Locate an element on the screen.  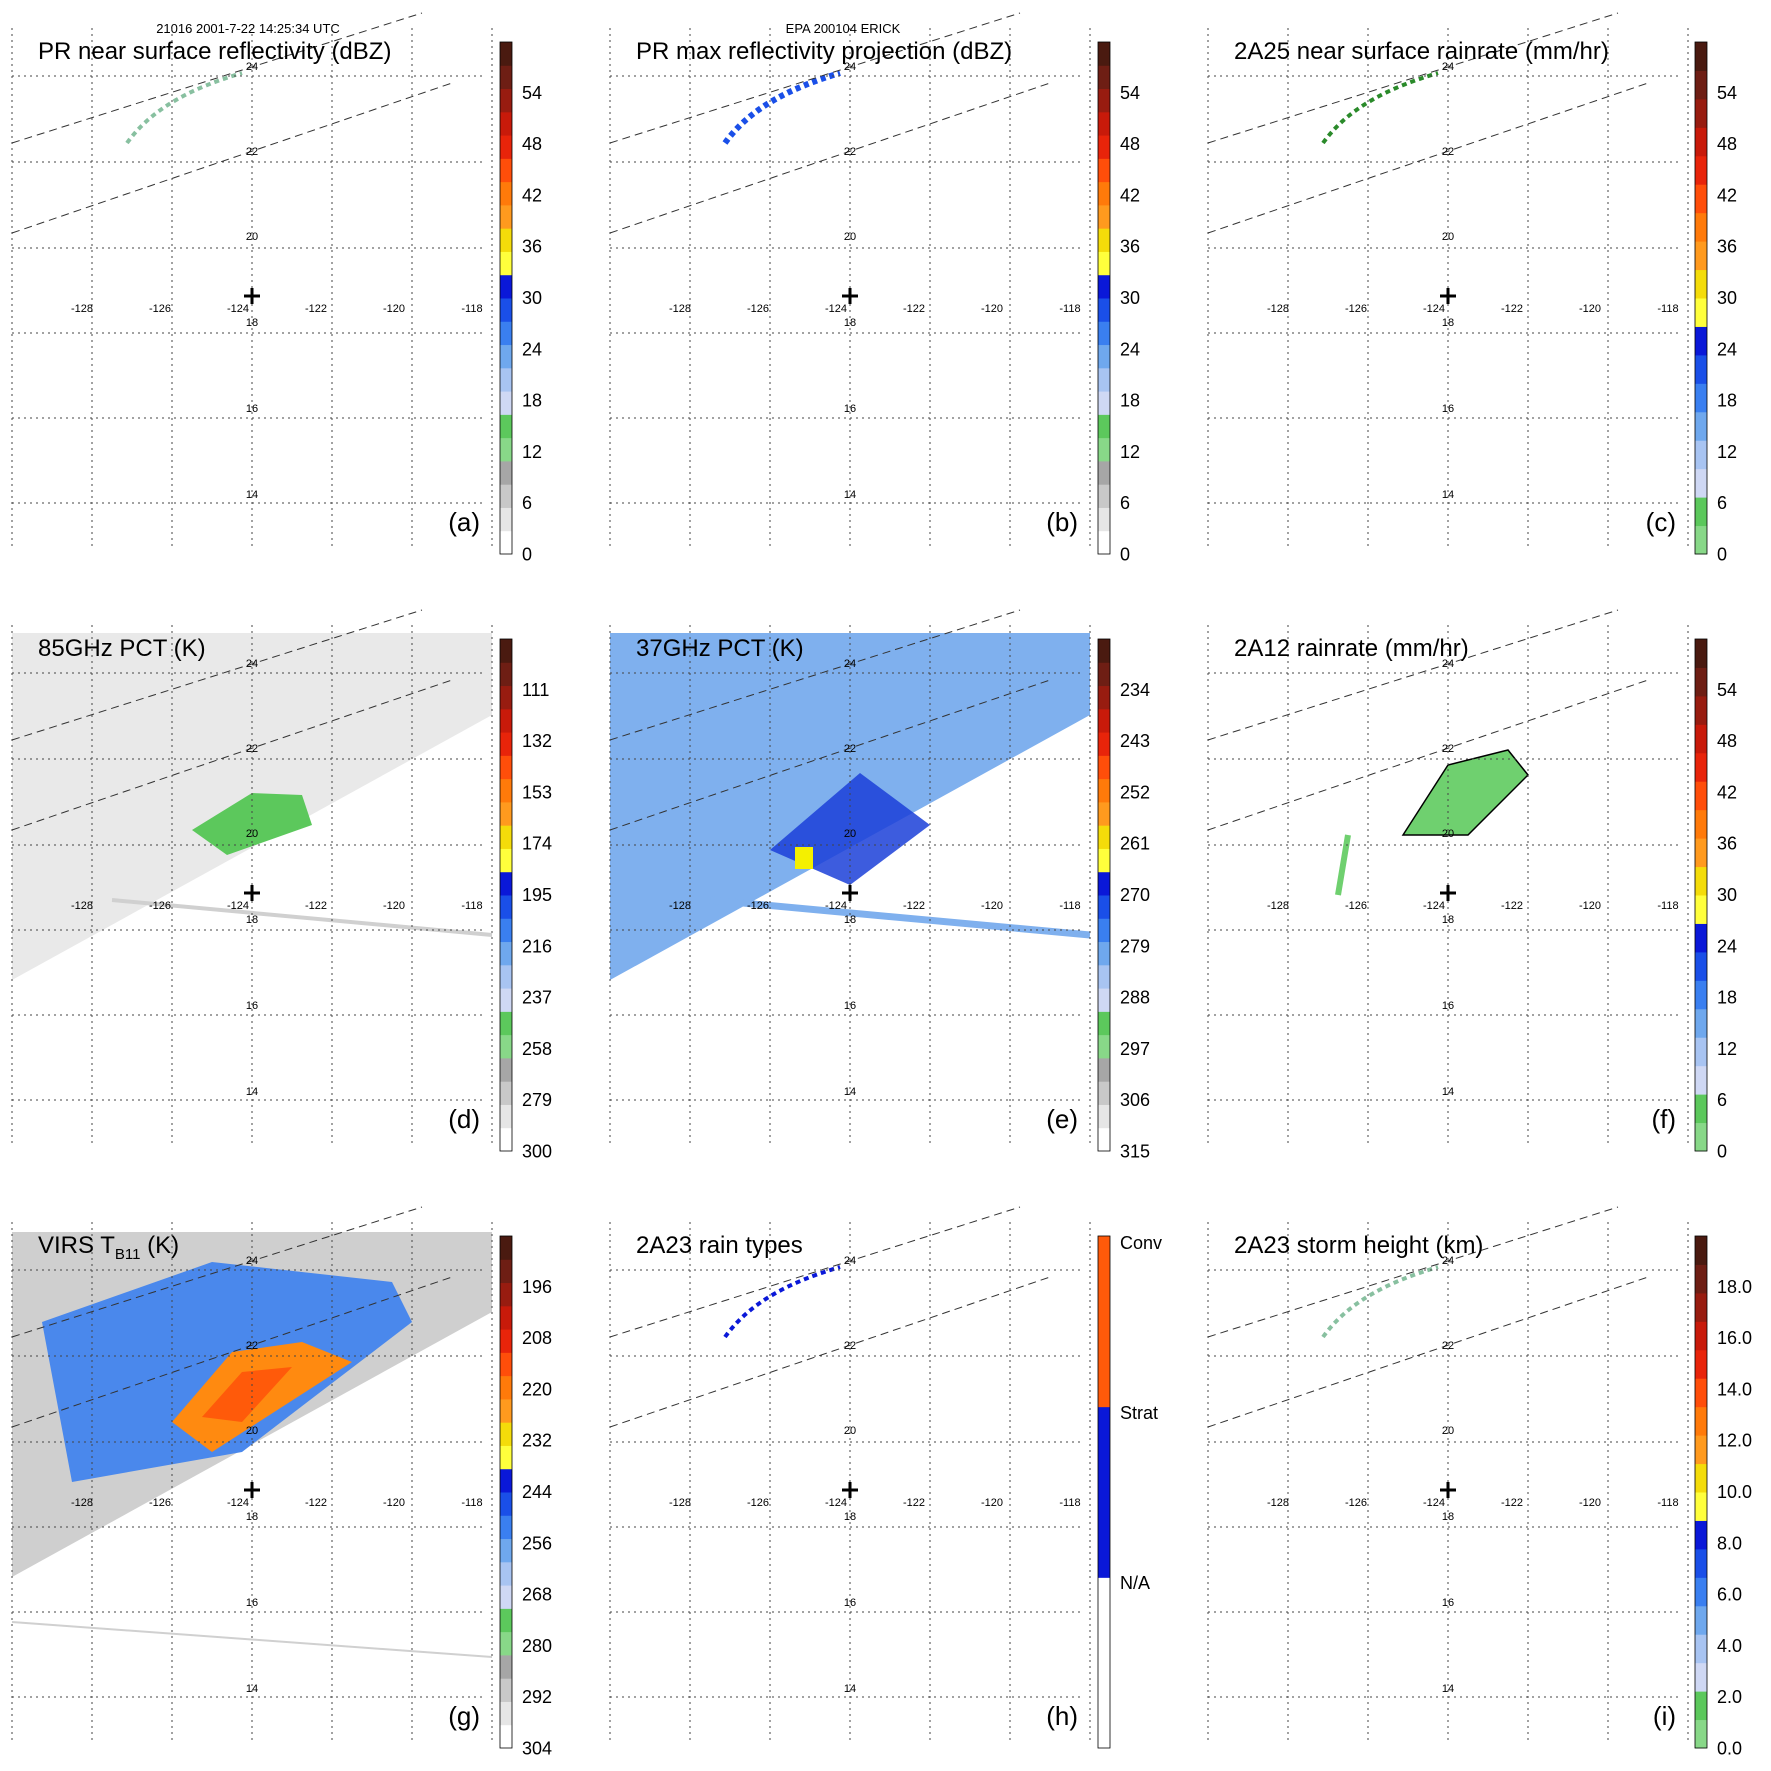
colorbar-tick-label: 132 is located at coordinates (537, 741).